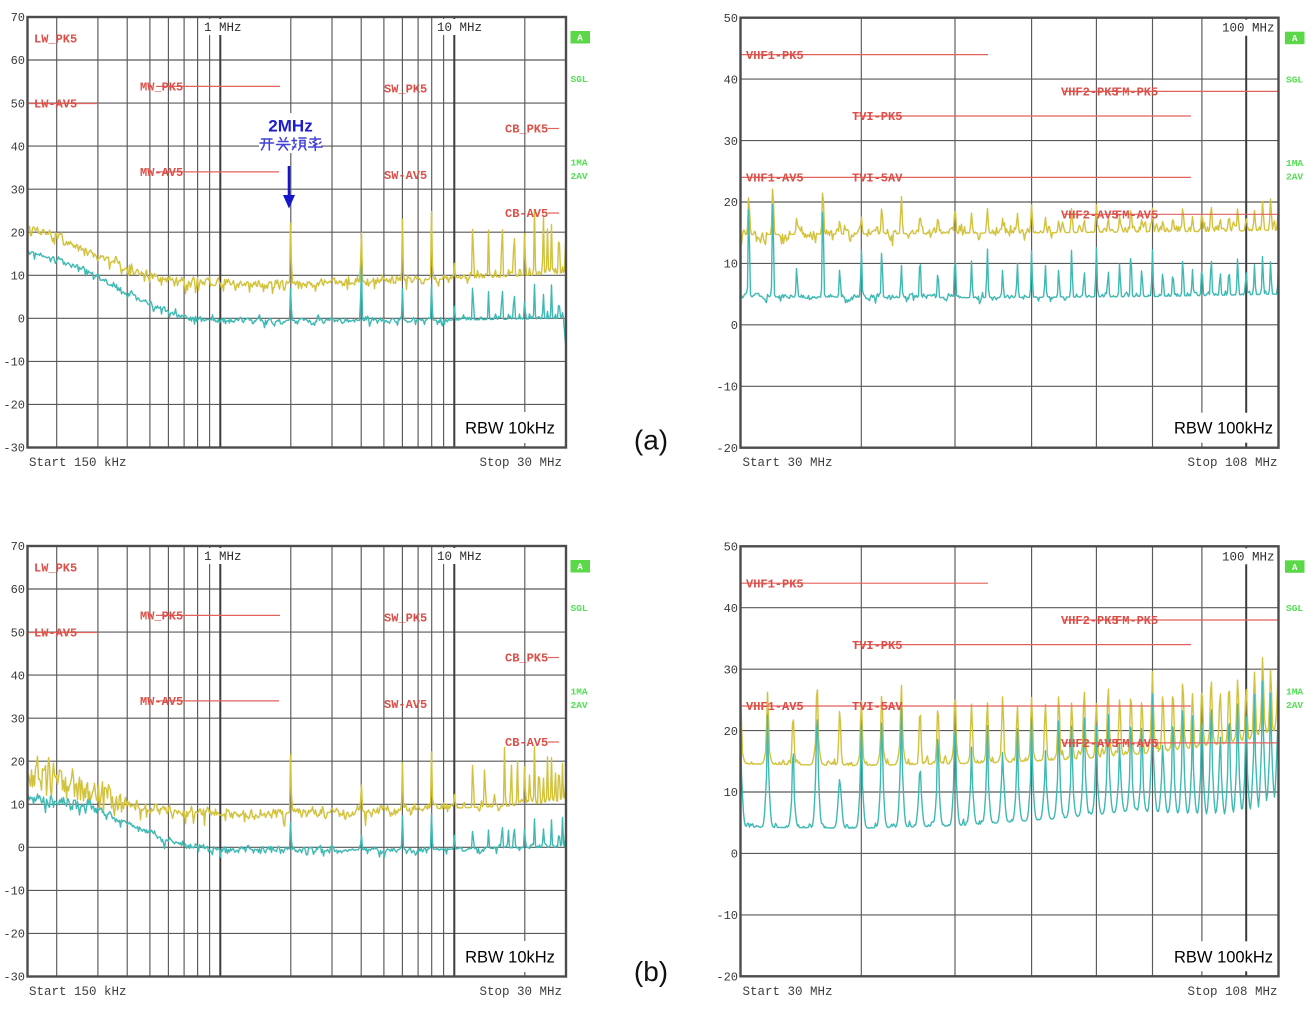  I want to click on svg-text: 70, so click(18, 547).